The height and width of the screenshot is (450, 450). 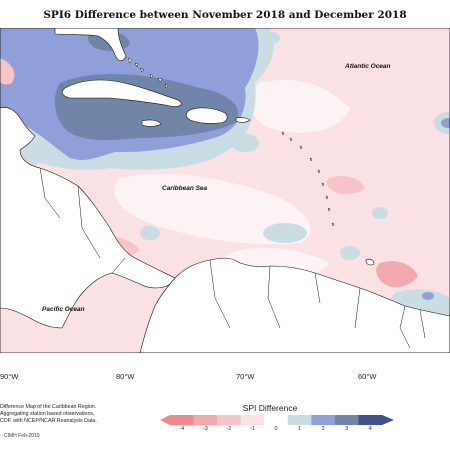 I want to click on florida-land, so click(x=90, y=45).